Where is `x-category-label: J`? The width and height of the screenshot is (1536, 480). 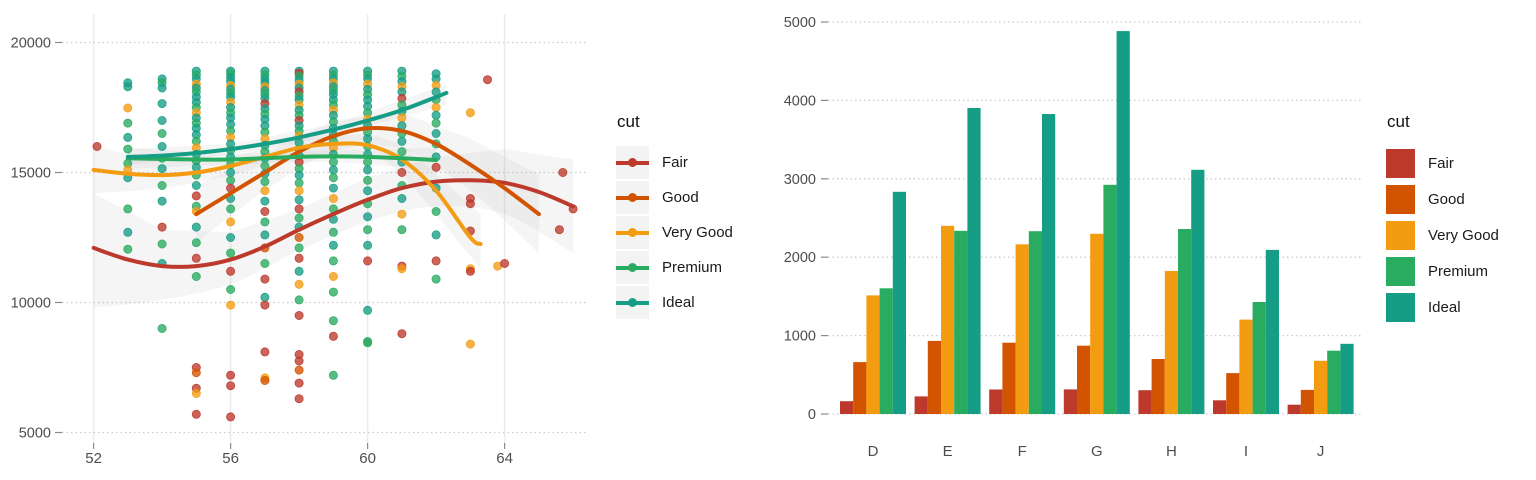 x-category-label: J is located at coordinates (1321, 451).